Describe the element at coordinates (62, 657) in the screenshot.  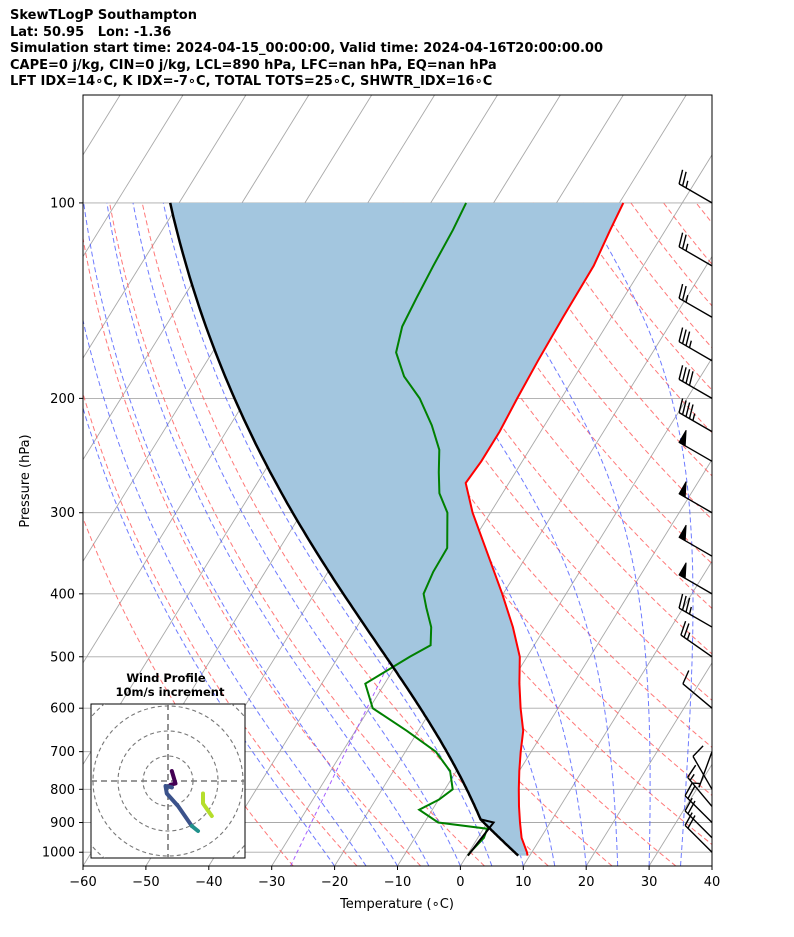
I see `y-tick-label: 500` at that location.